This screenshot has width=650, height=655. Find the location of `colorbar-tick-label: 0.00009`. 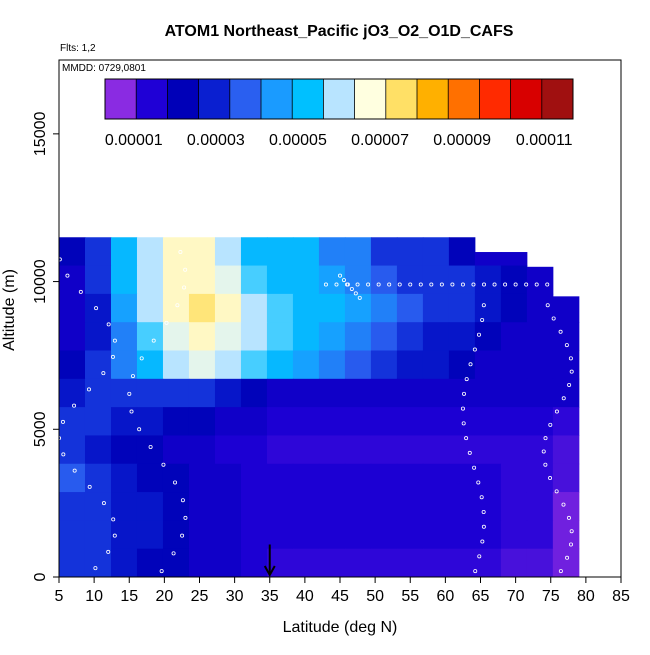

colorbar-tick-label: 0.00009 is located at coordinates (462, 140).